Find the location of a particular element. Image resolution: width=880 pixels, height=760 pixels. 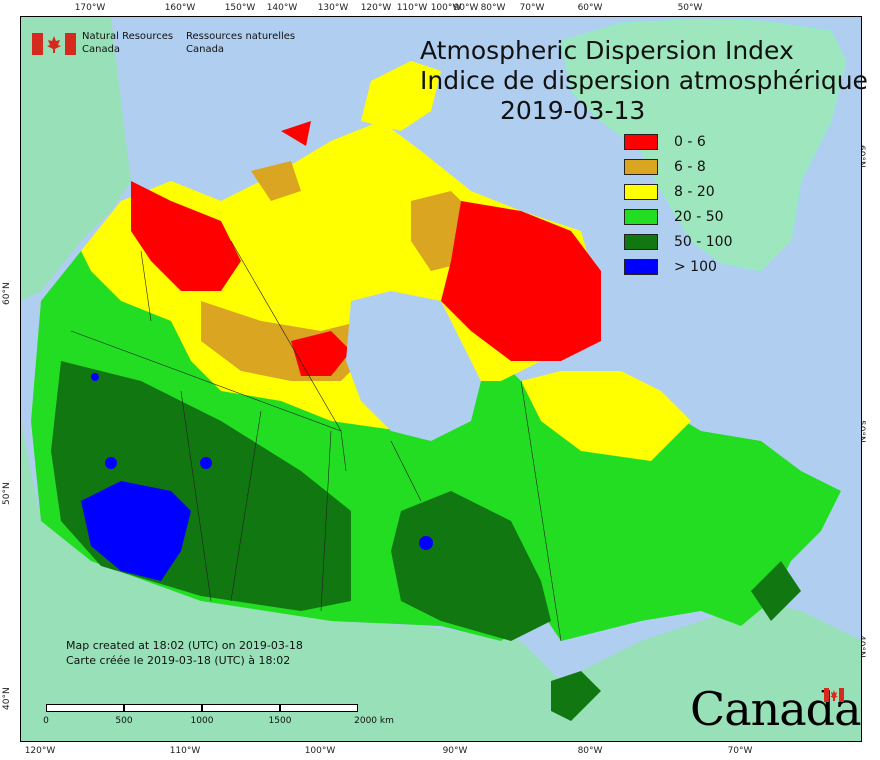

scale-label: 2000 km is located at coordinates (374, 721).